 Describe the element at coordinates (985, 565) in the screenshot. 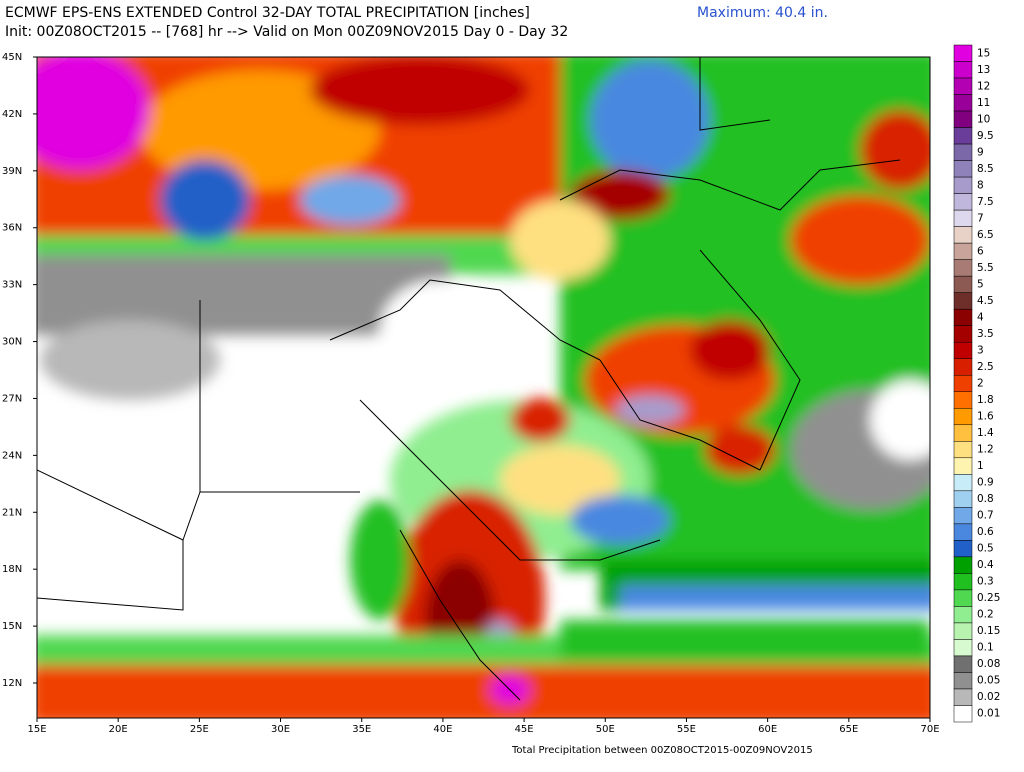

I see `legend-label: 0.4` at that location.